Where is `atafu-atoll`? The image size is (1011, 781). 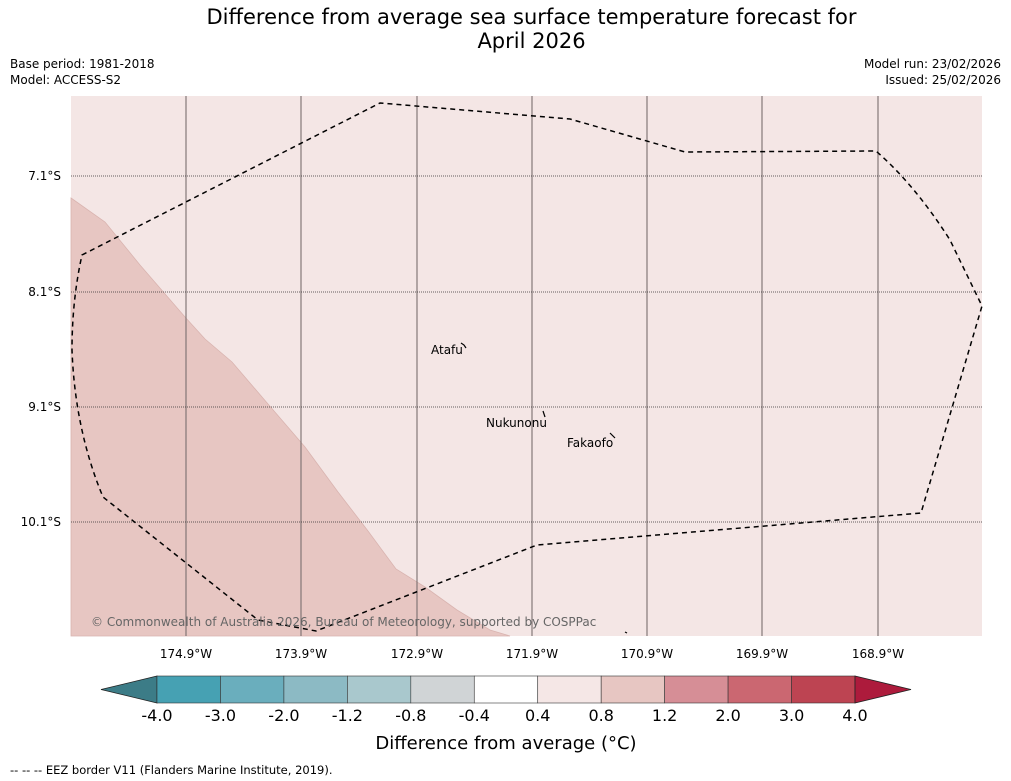 atafu-atoll is located at coordinates (463, 345).